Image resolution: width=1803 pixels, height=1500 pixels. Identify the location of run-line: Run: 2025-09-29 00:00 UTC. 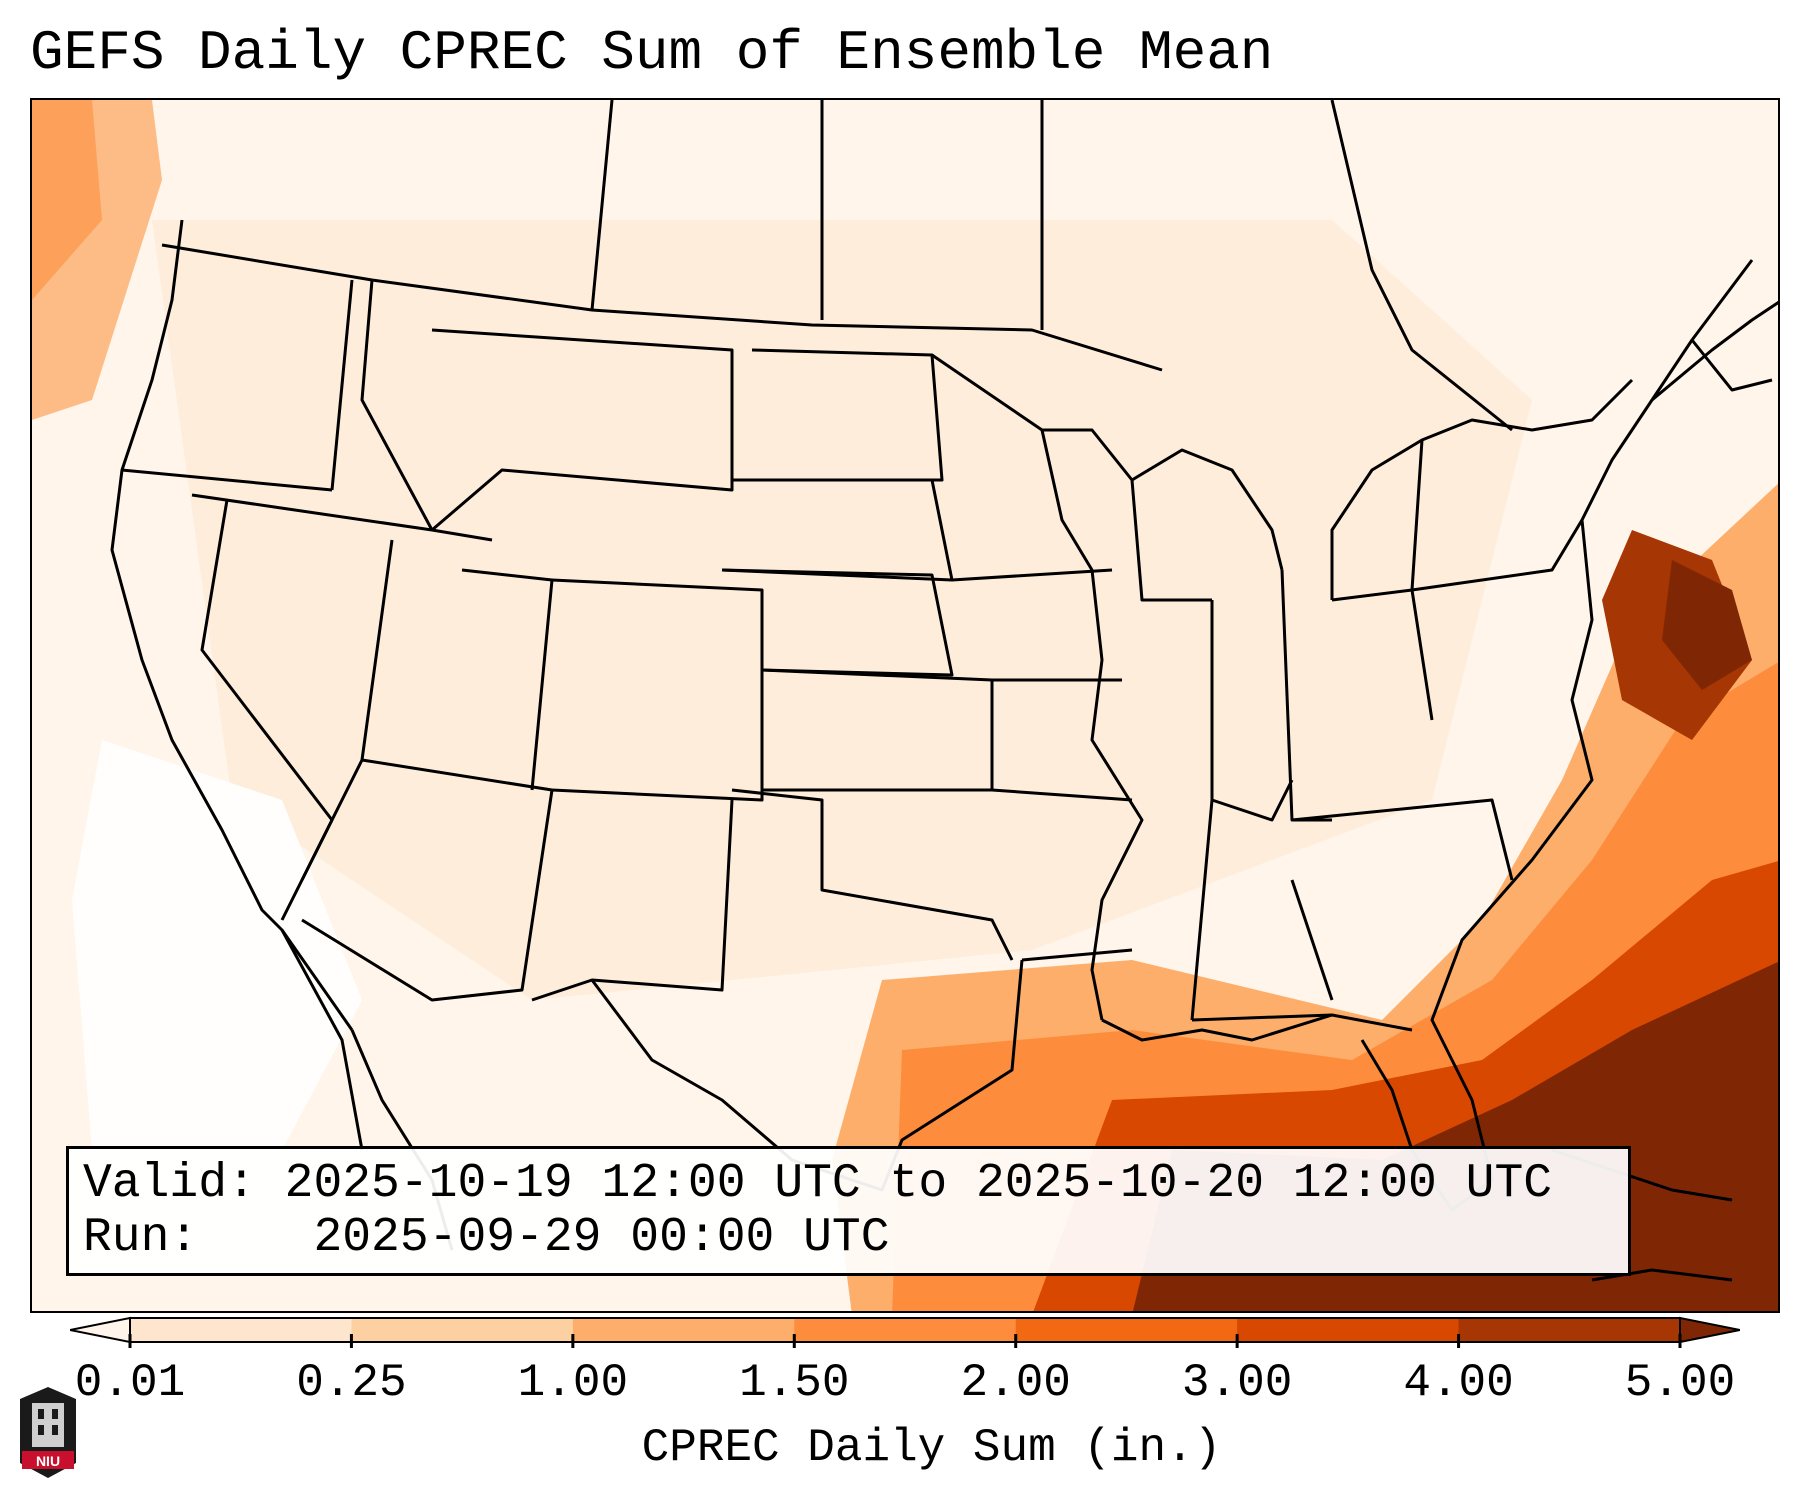
(848, 1238).